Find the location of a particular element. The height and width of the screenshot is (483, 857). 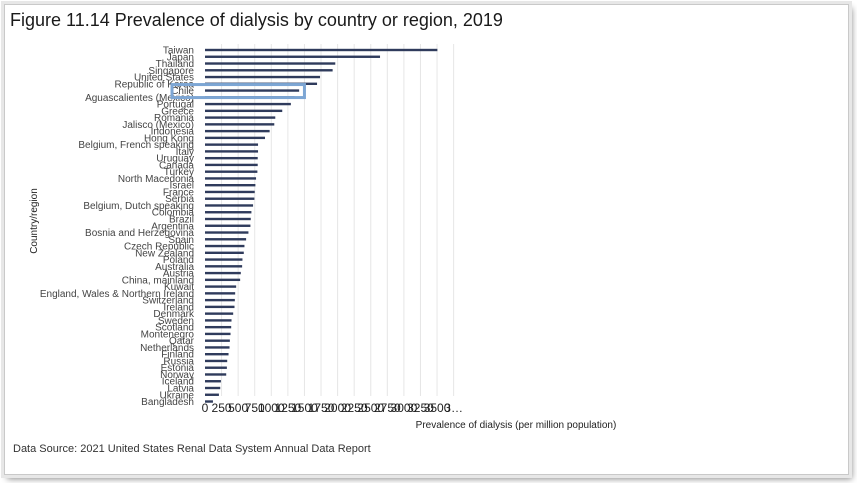

category-label: Montenegro is located at coordinates (168, 334).